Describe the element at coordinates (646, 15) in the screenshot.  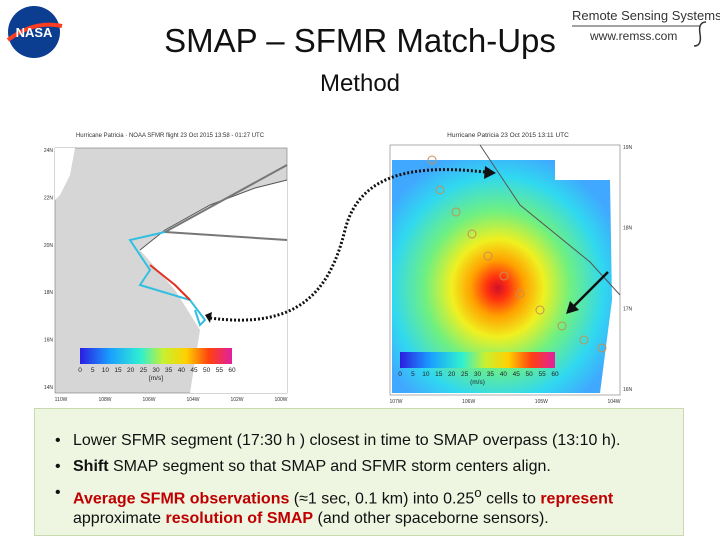
I see `org-name: Remote Sensing Systems` at that location.